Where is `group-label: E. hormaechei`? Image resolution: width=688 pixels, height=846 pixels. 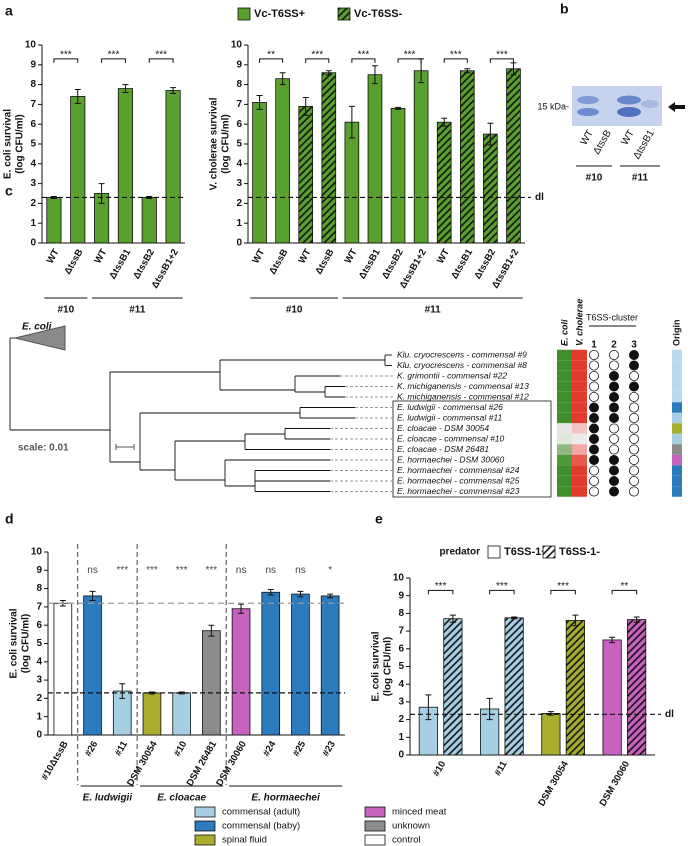
group-label: E. hormaechei is located at coordinates (285, 798).